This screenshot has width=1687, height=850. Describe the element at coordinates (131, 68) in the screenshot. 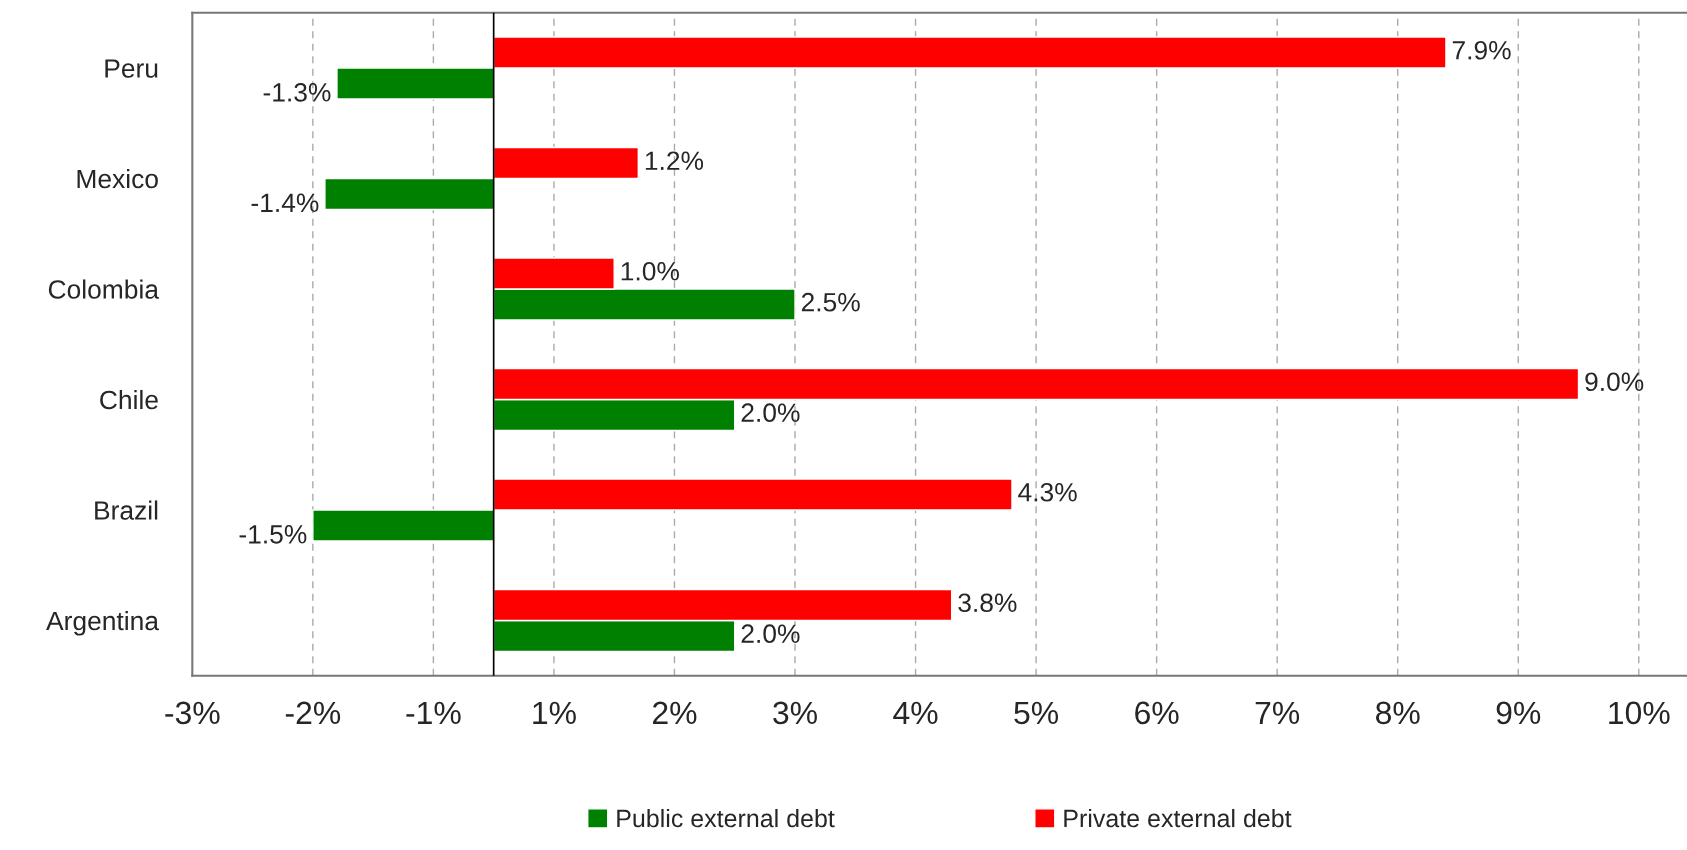

I see `y-tick-label: Peru` at that location.